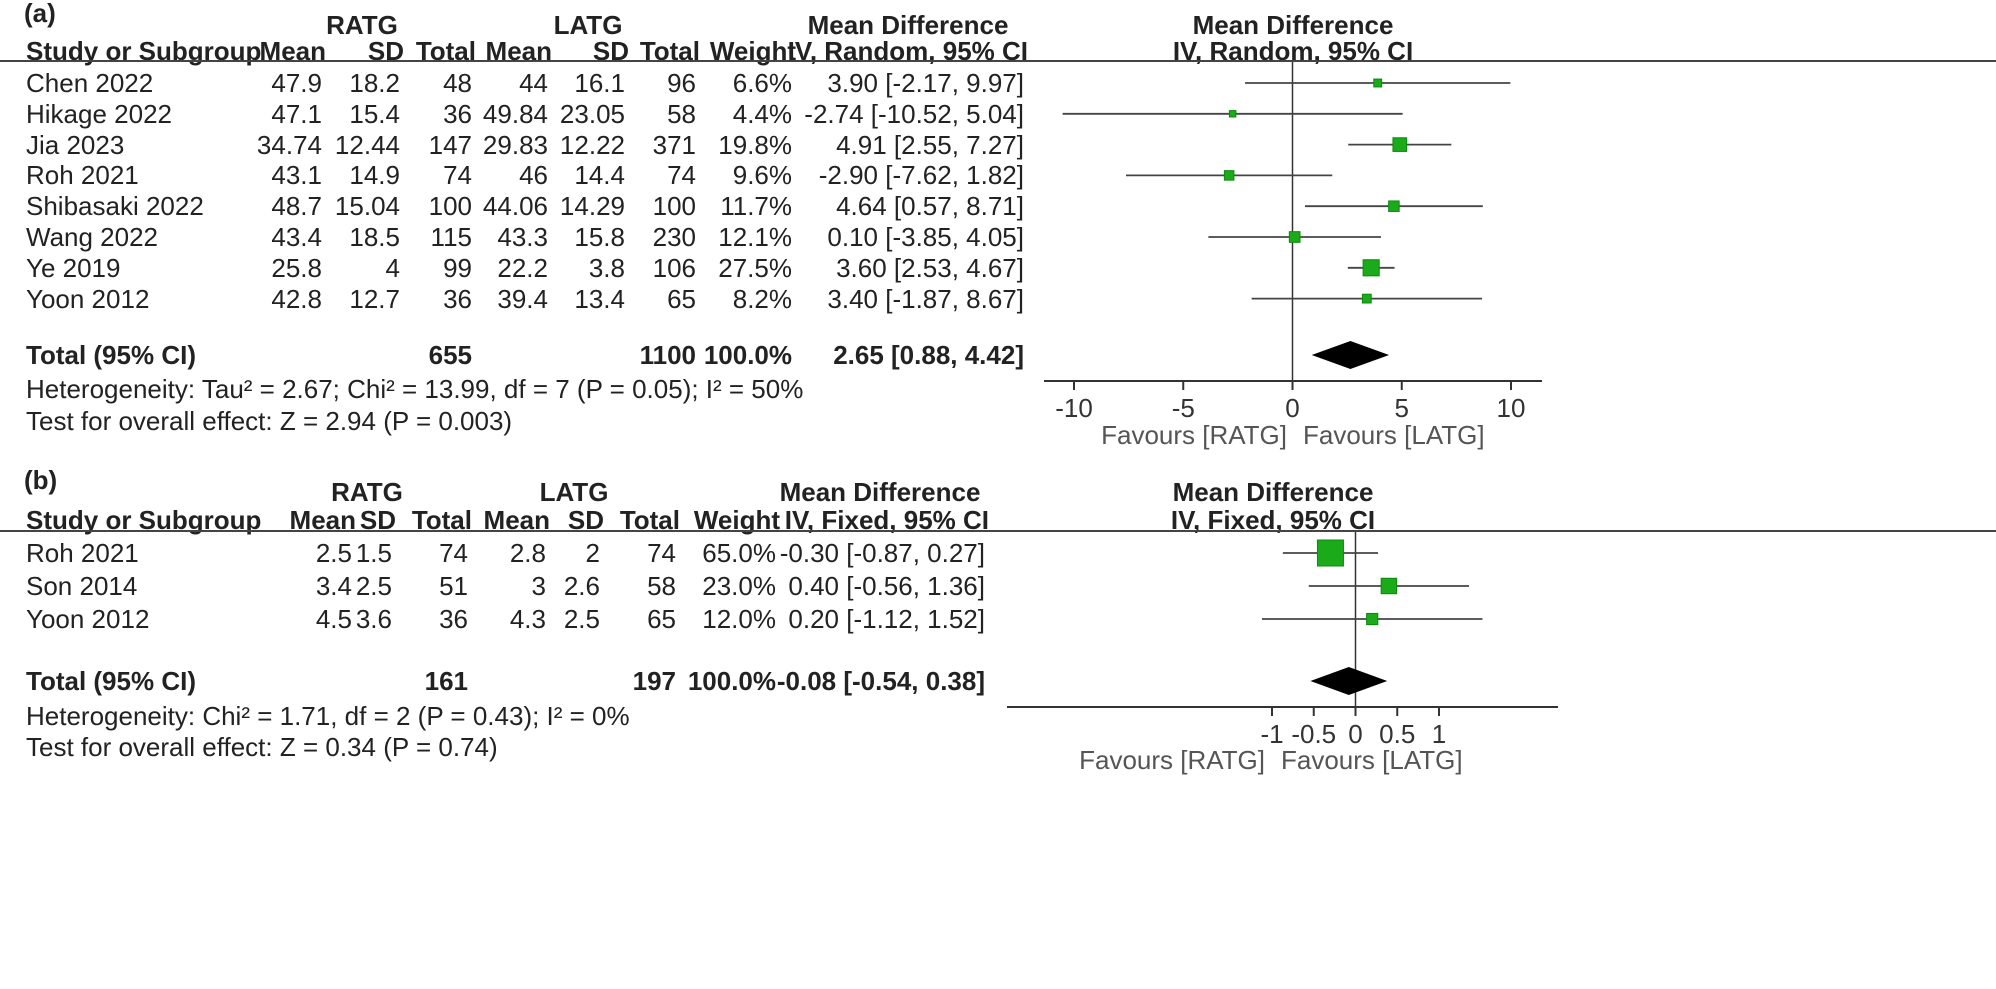 This screenshot has height=989, width=1996. I want to click on table-cell: 12.44, so click(367, 144).